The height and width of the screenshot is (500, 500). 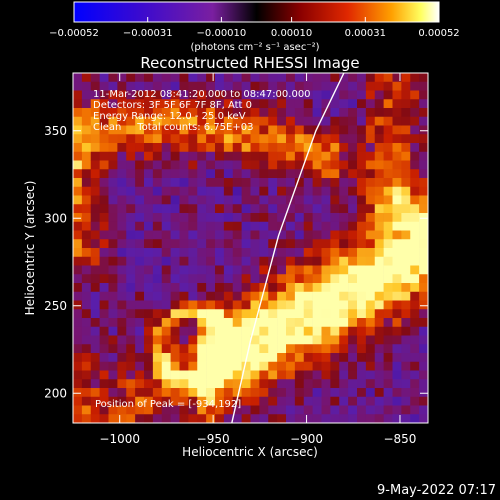 What do you see at coordinates (173, 127) in the screenshot?
I see `annotation-clean-counts: Clean Total counts: 6.75E+03` at bounding box center [173, 127].